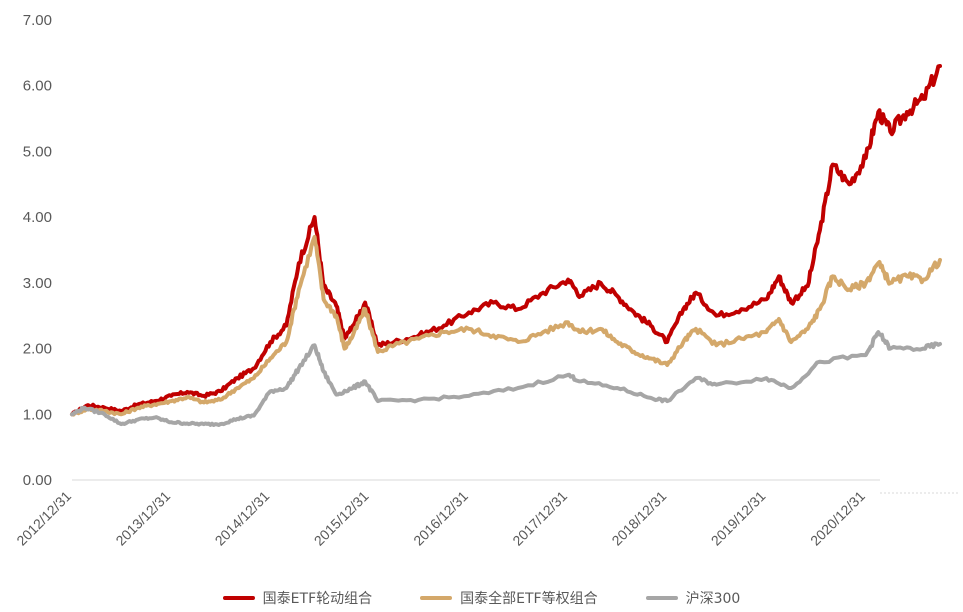 The width and height of the screenshot is (963, 612). I want to click on y-tick-label: 4.00, so click(37, 217).